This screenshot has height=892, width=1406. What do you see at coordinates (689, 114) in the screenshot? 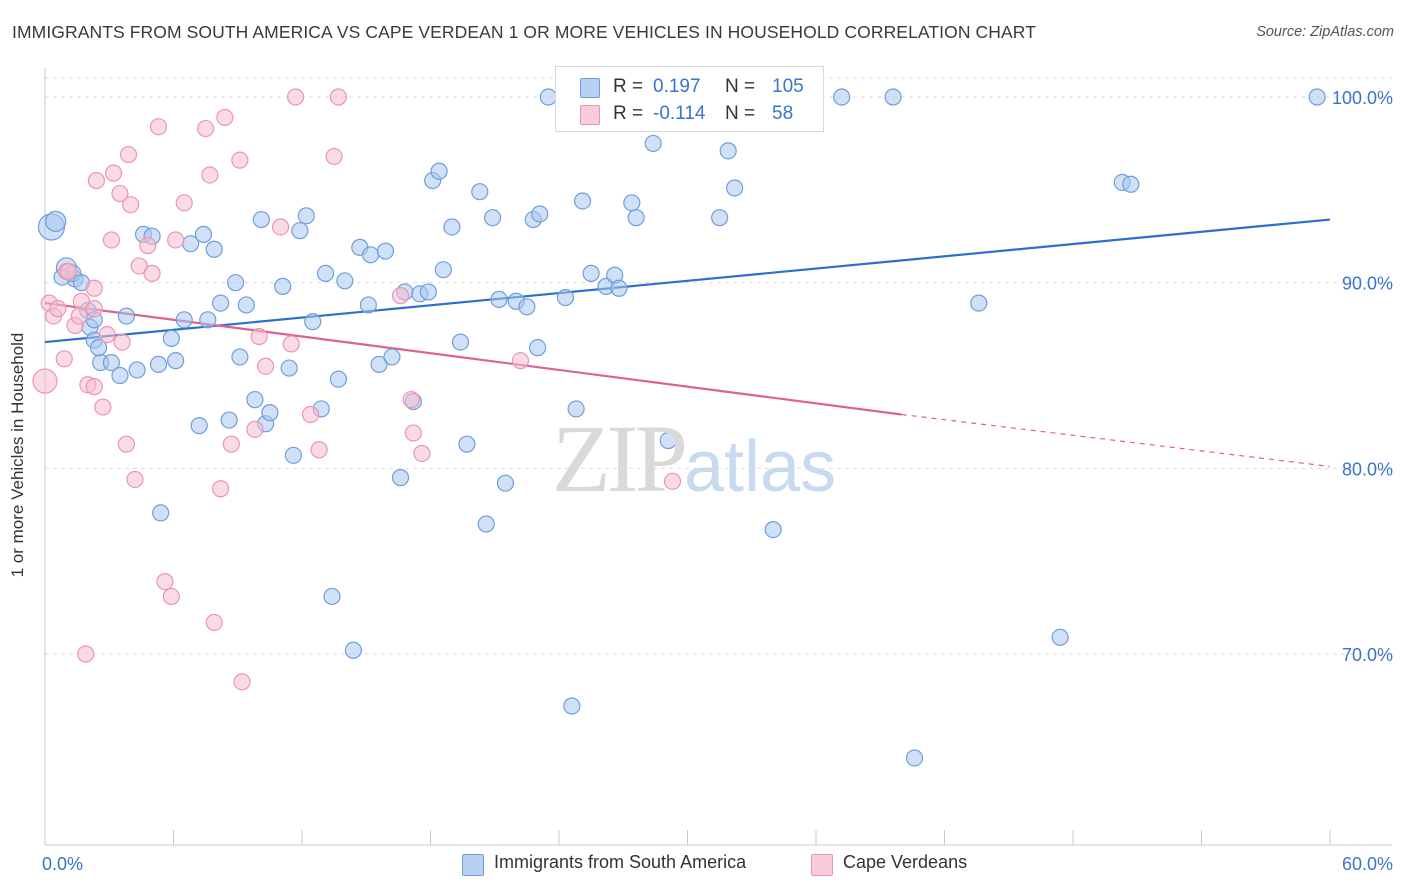
I see `stats-row-cape-verdeans: R = -0.114 N = 58` at bounding box center [689, 114].